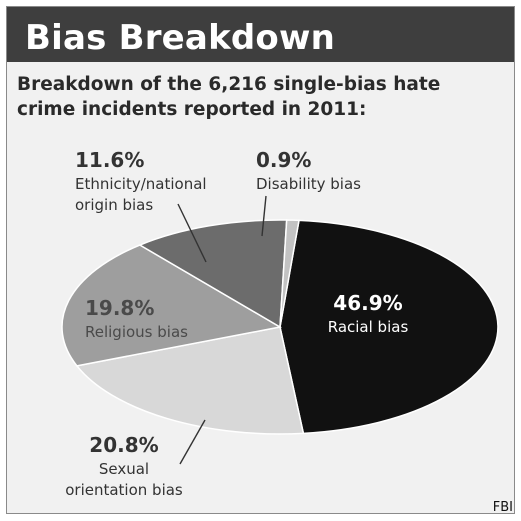 The width and height of the screenshot is (521, 521). I want to click on slice-label-sexual-orientation: 20.8% Sexual orientation bias, so click(124, 466).